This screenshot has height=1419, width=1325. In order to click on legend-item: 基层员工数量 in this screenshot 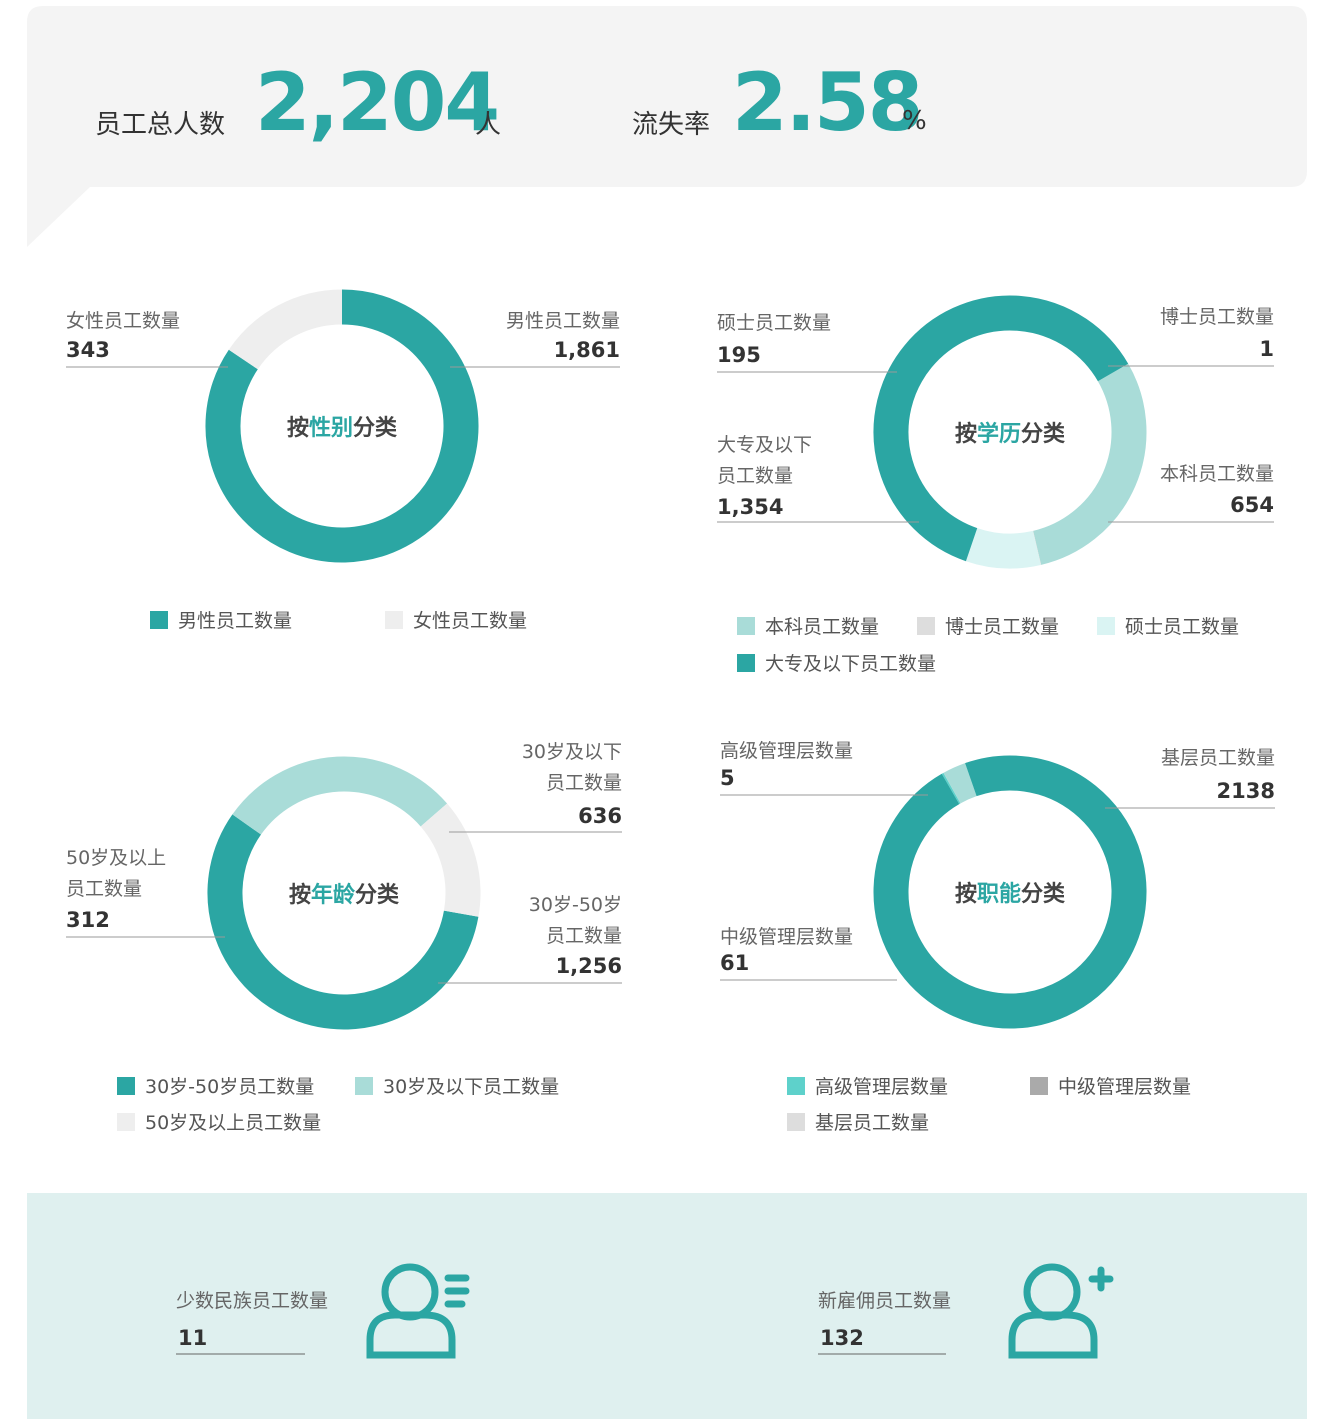, I will do `click(858, 1121)`.